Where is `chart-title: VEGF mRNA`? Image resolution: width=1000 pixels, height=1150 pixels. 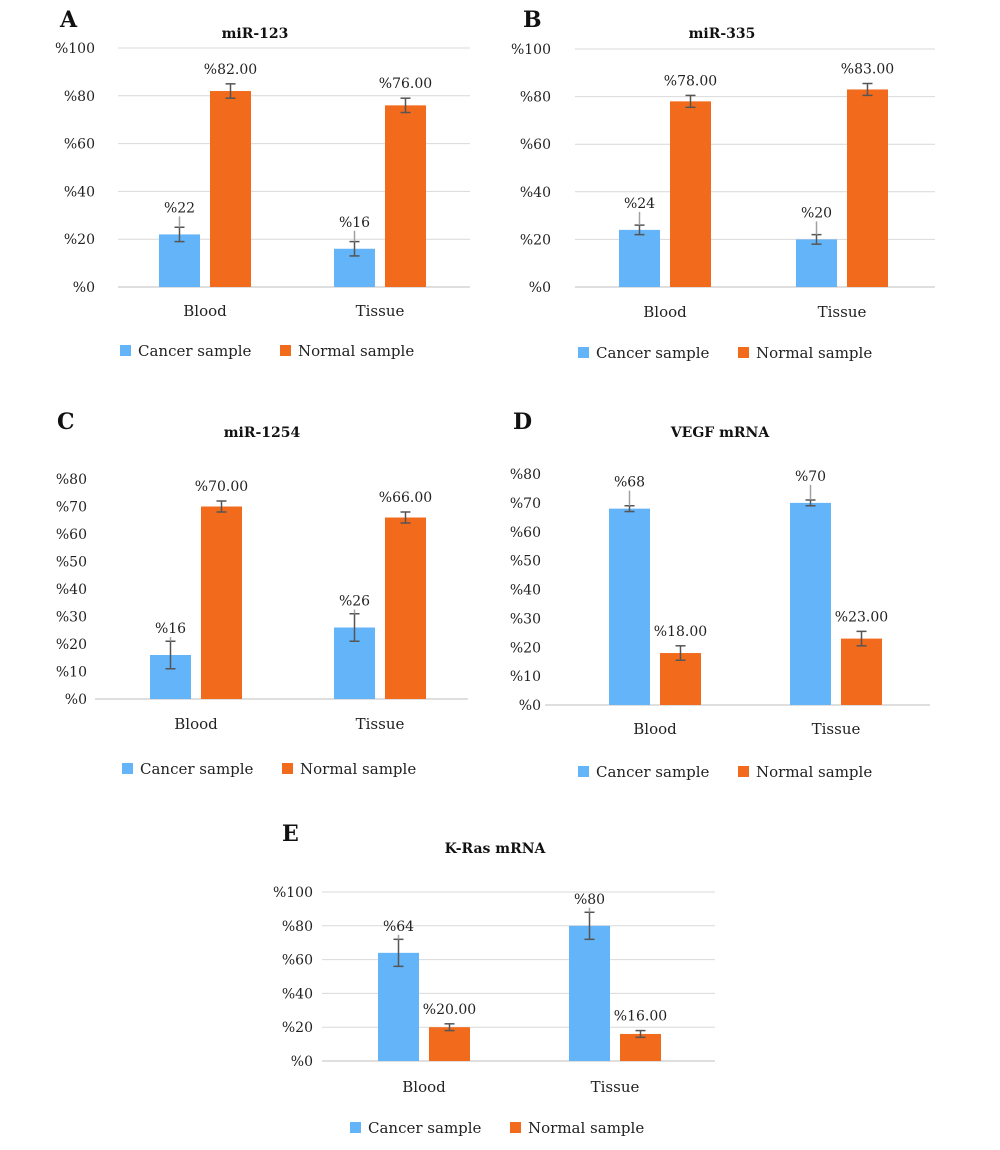
chart-title: VEGF mRNA is located at coordinates (720, 433).